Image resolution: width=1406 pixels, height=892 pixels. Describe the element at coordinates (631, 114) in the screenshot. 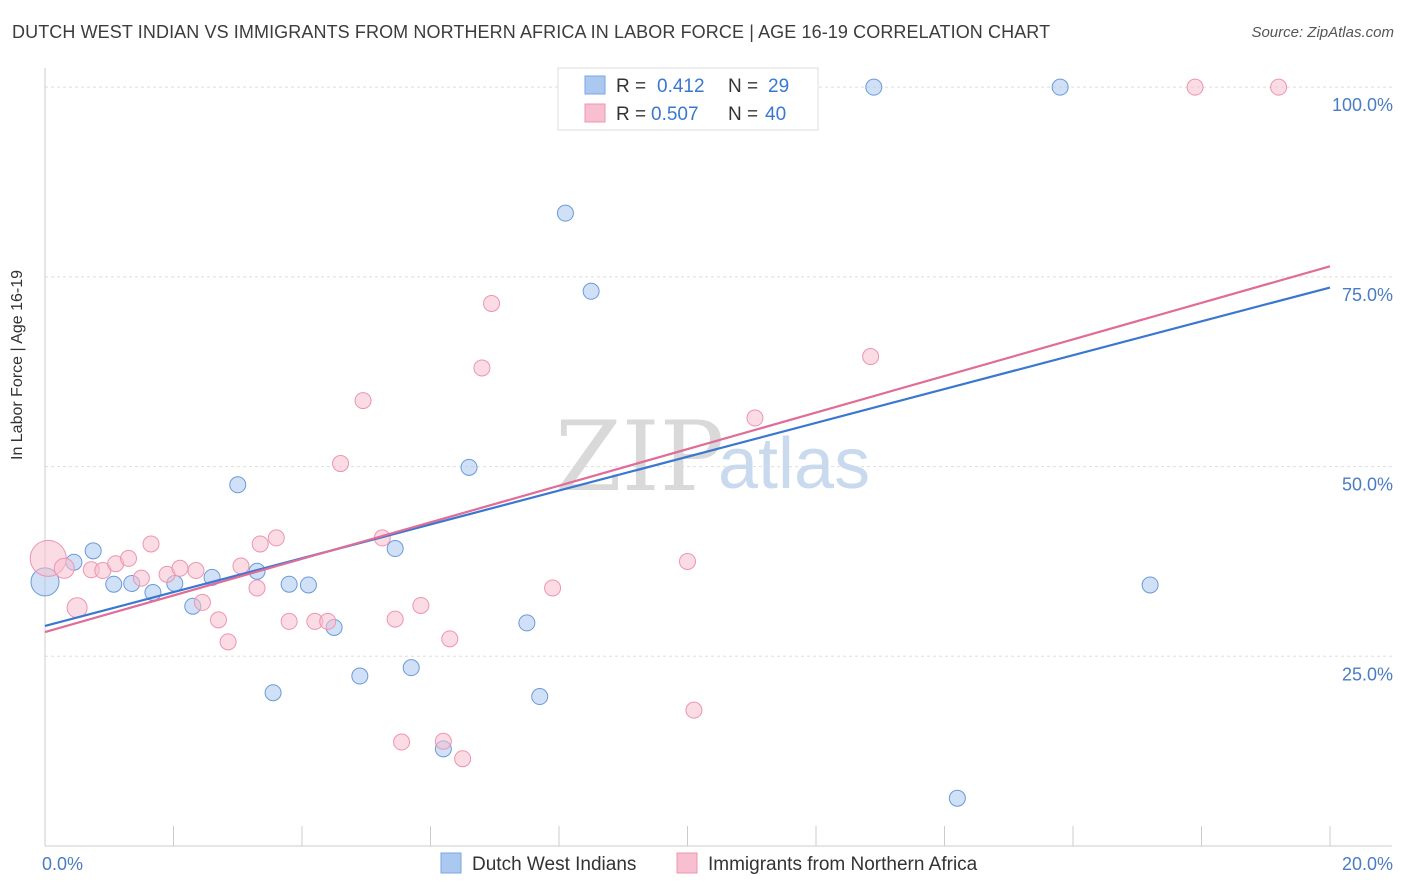

I see `stats-r-label-pink: R =` at that location.